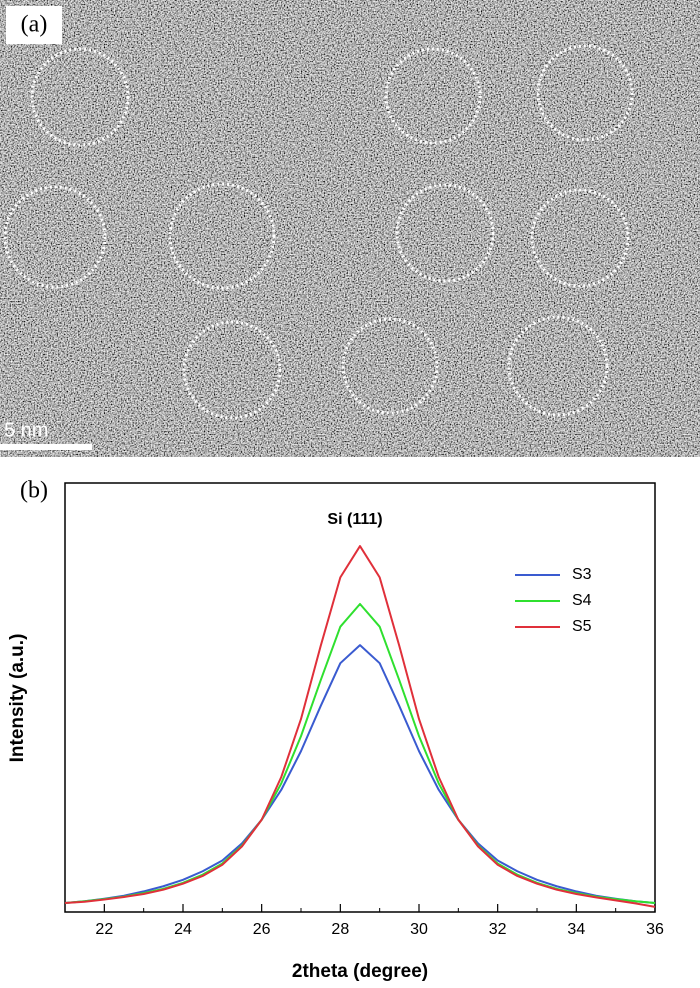  What do you see at coordinates (498, 929) in the screenshot?
I see `x-tick-label: 32` at bounding box center [498, 929].